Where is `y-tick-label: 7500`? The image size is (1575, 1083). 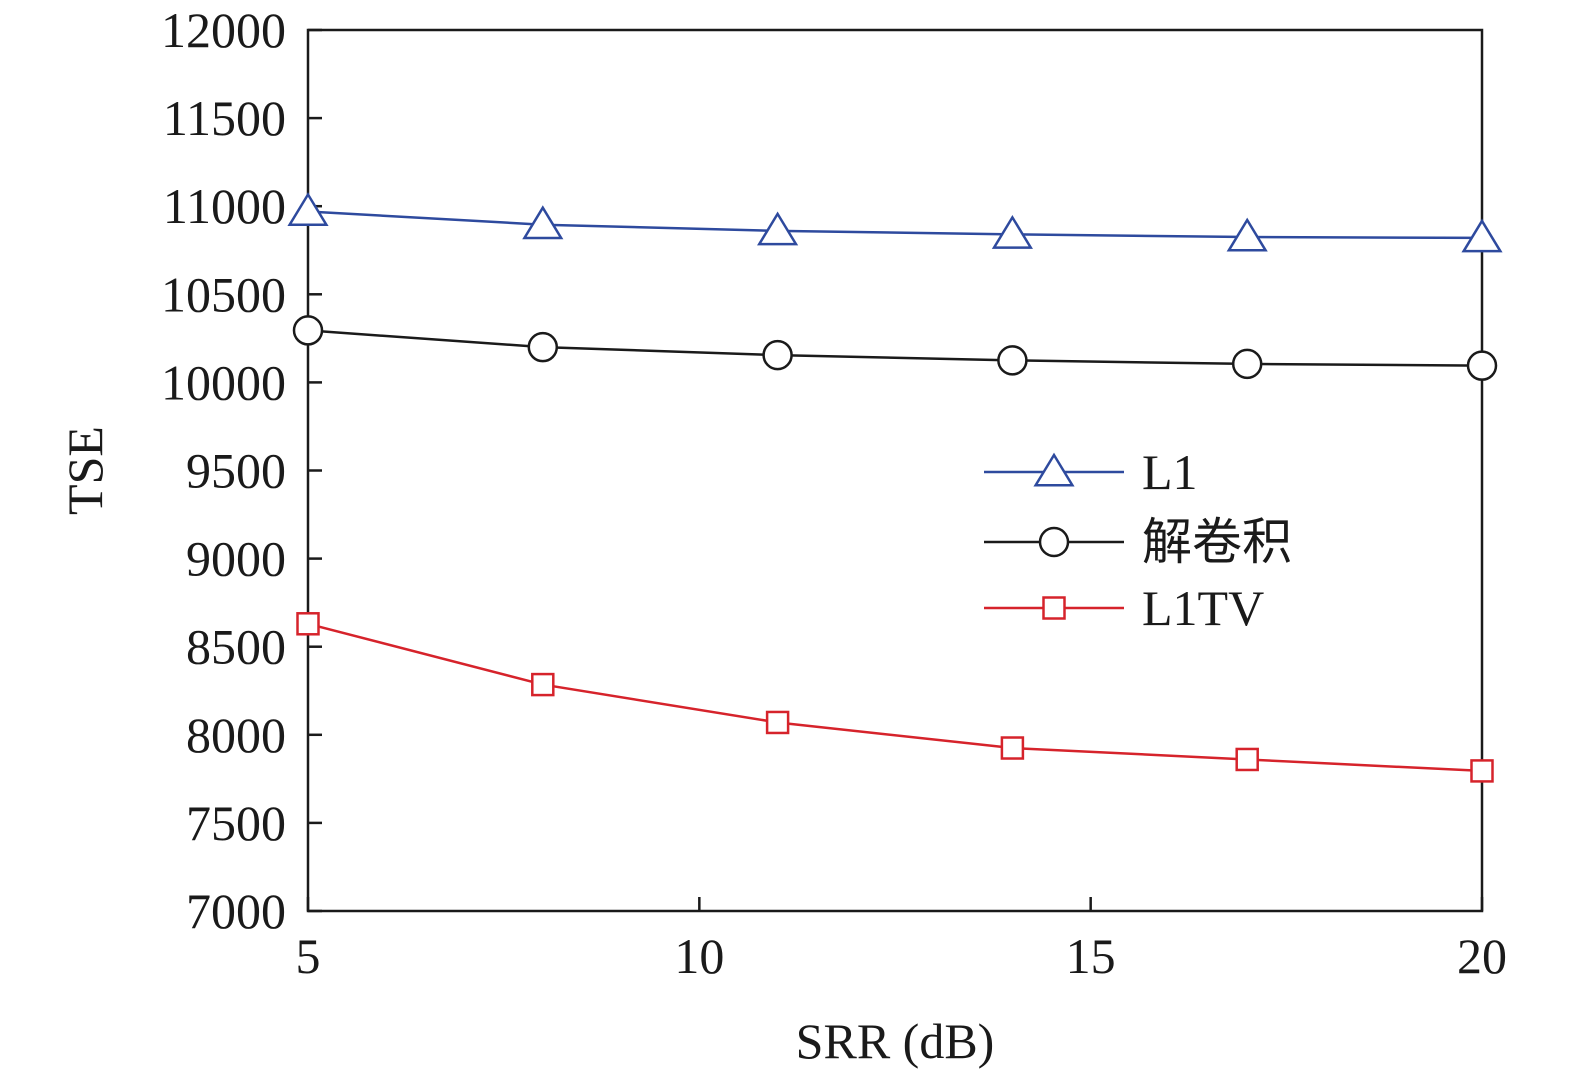 y-tick-label: 7500 is located at coordinates (236, 823).